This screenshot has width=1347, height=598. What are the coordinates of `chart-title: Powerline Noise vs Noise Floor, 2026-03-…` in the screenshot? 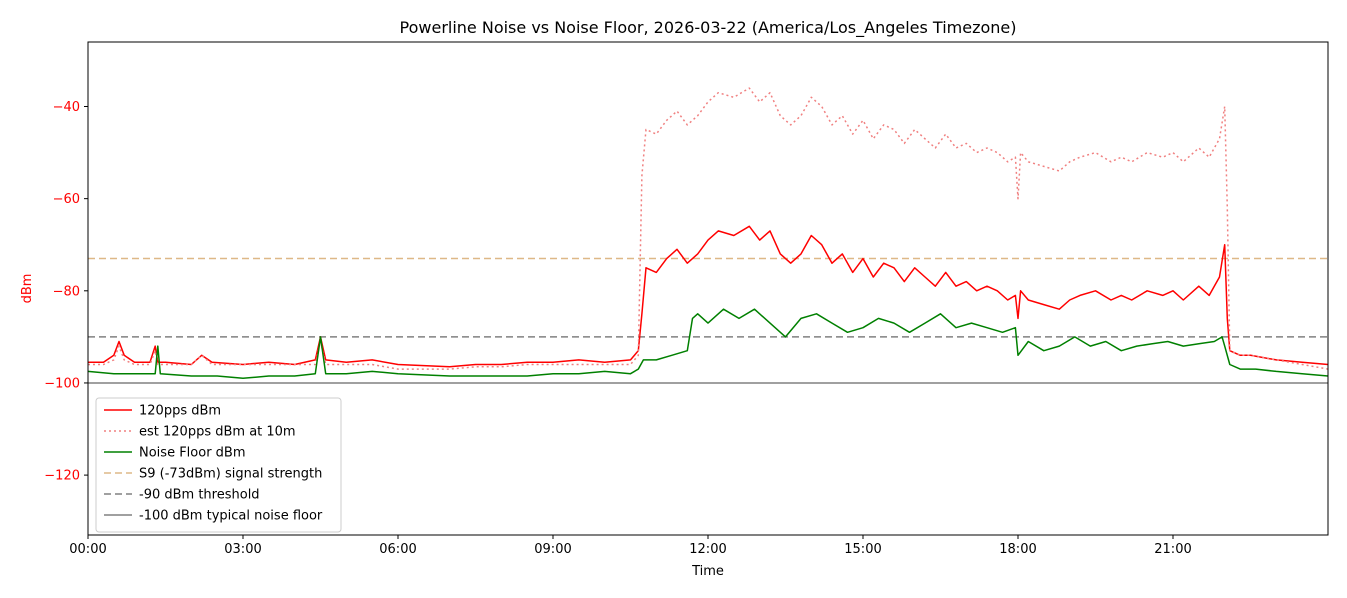 It's located at (708, 28).